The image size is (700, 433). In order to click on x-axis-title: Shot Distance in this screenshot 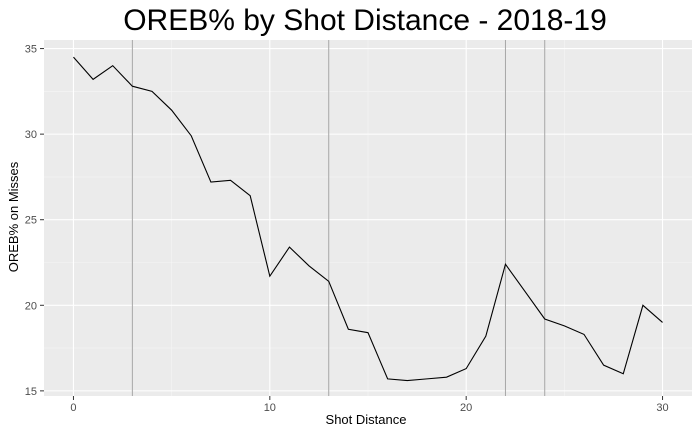, I will do `click(366, 419)`.